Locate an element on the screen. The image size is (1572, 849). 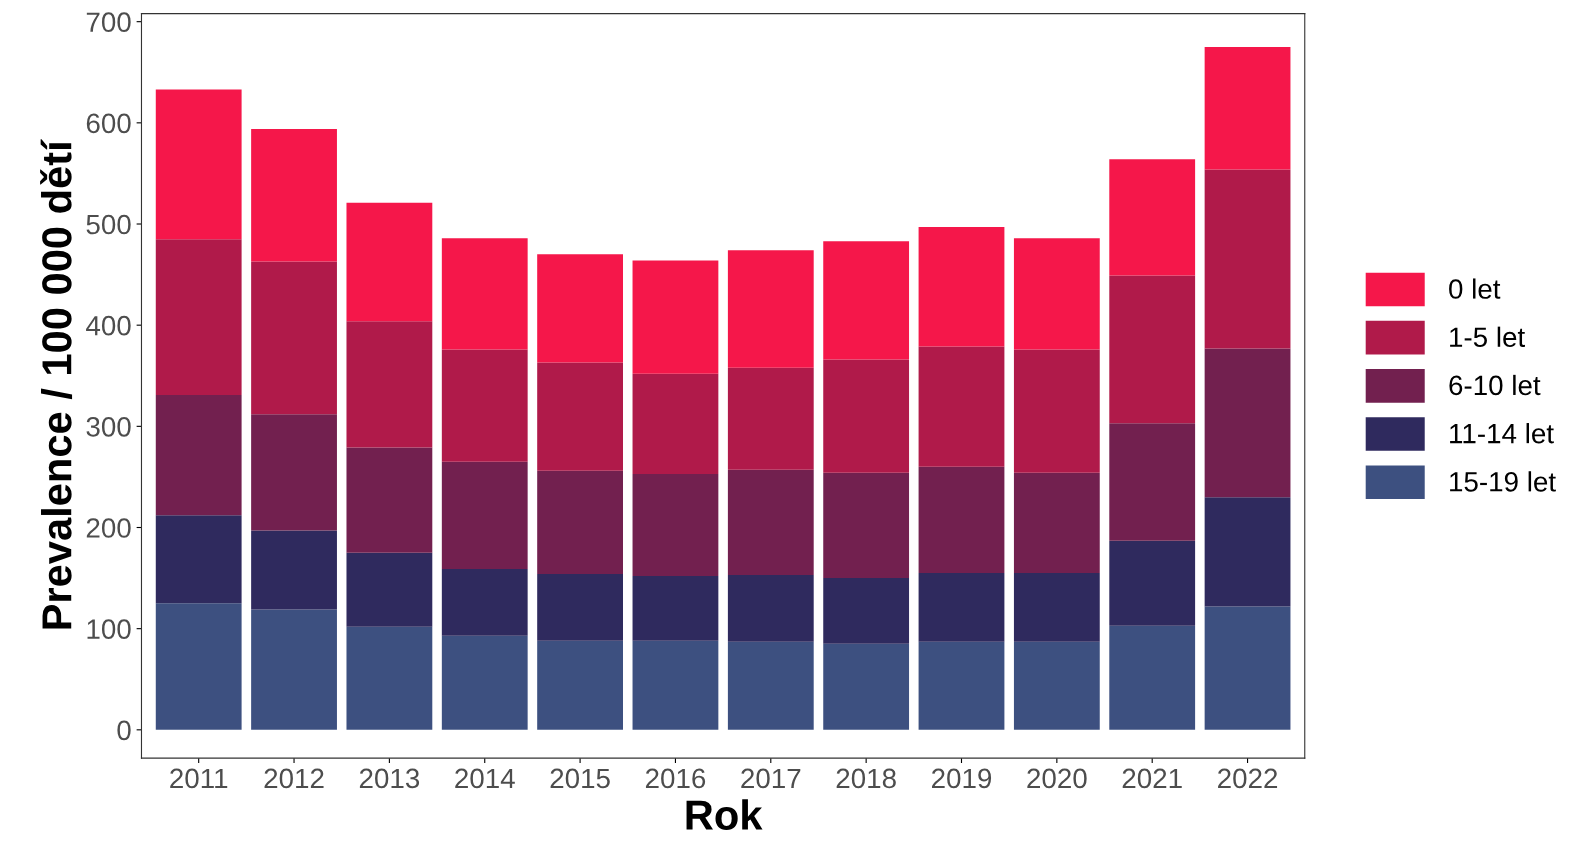
y-tick-label: 0 is located at coordinates (124, 730).